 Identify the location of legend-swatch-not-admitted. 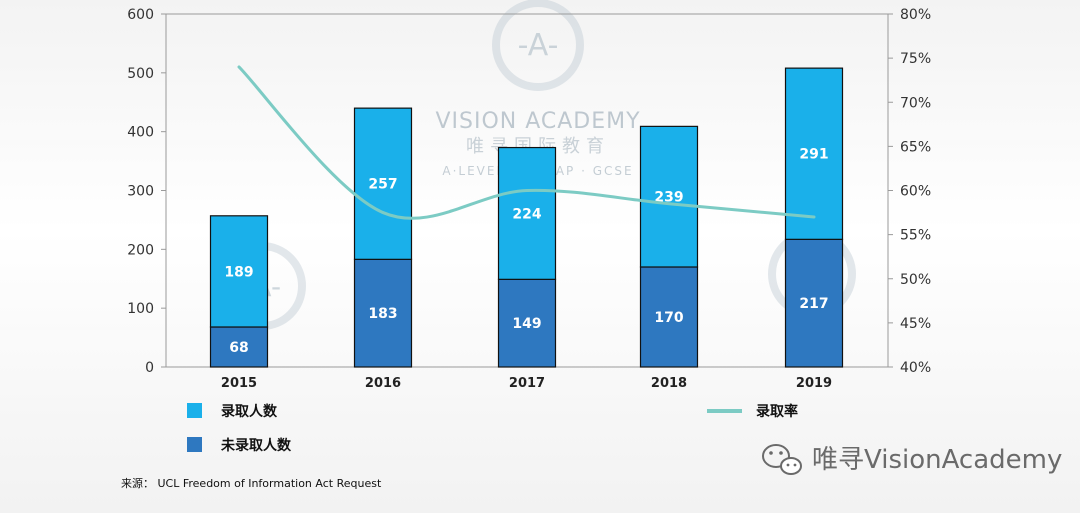
(194, 444).